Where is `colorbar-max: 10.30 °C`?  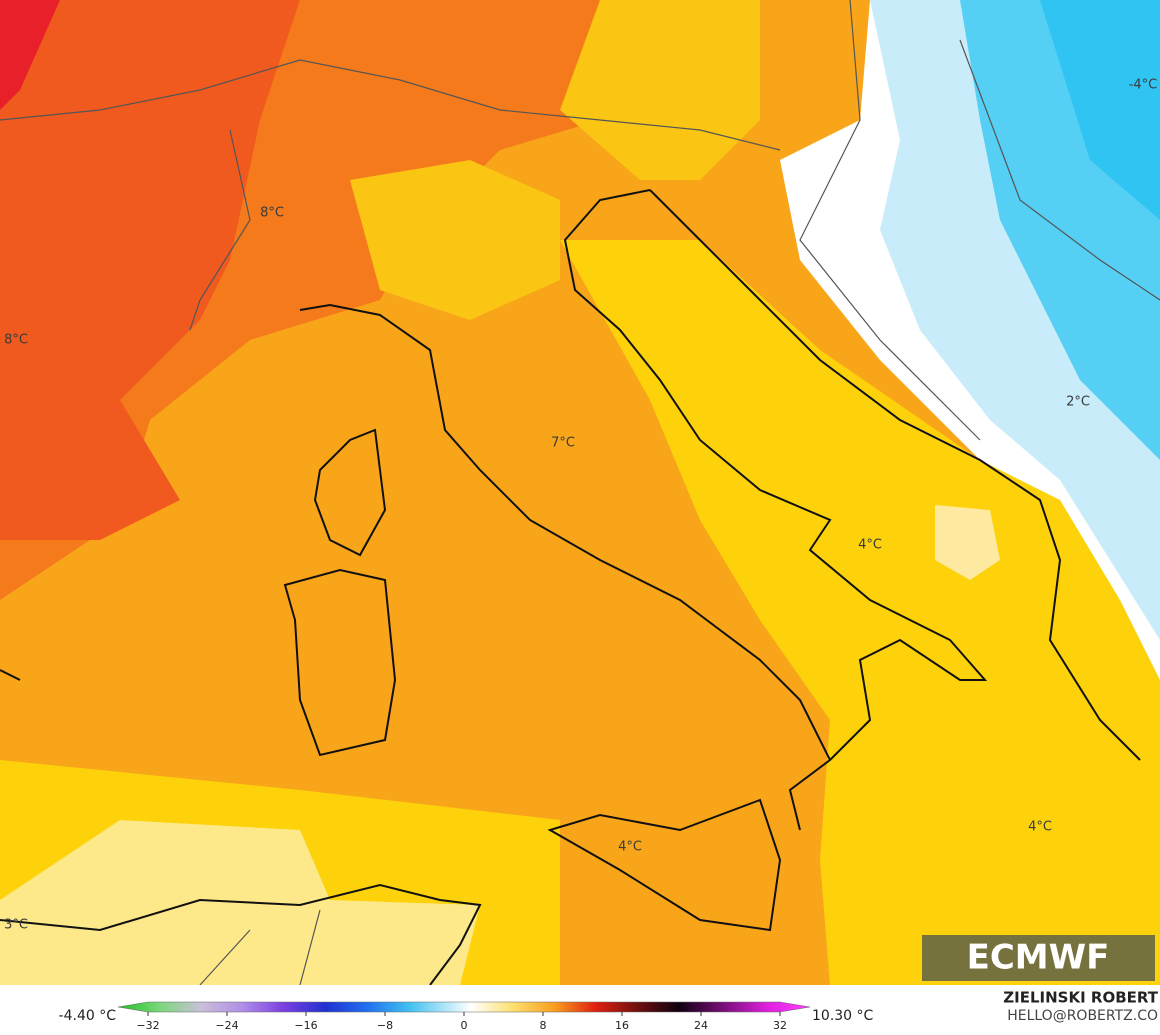
colorbar-max: 10.30 °C is located at coordinates (843, 1016).